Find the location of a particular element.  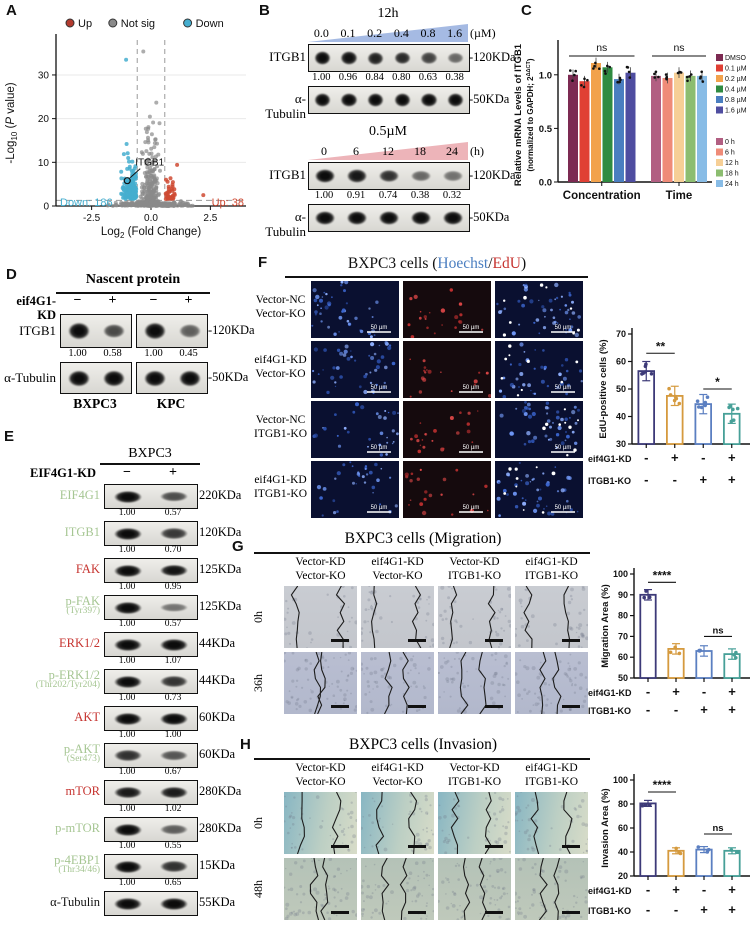

wb-name: EIF4G1 is located at coordinates (79, 495).